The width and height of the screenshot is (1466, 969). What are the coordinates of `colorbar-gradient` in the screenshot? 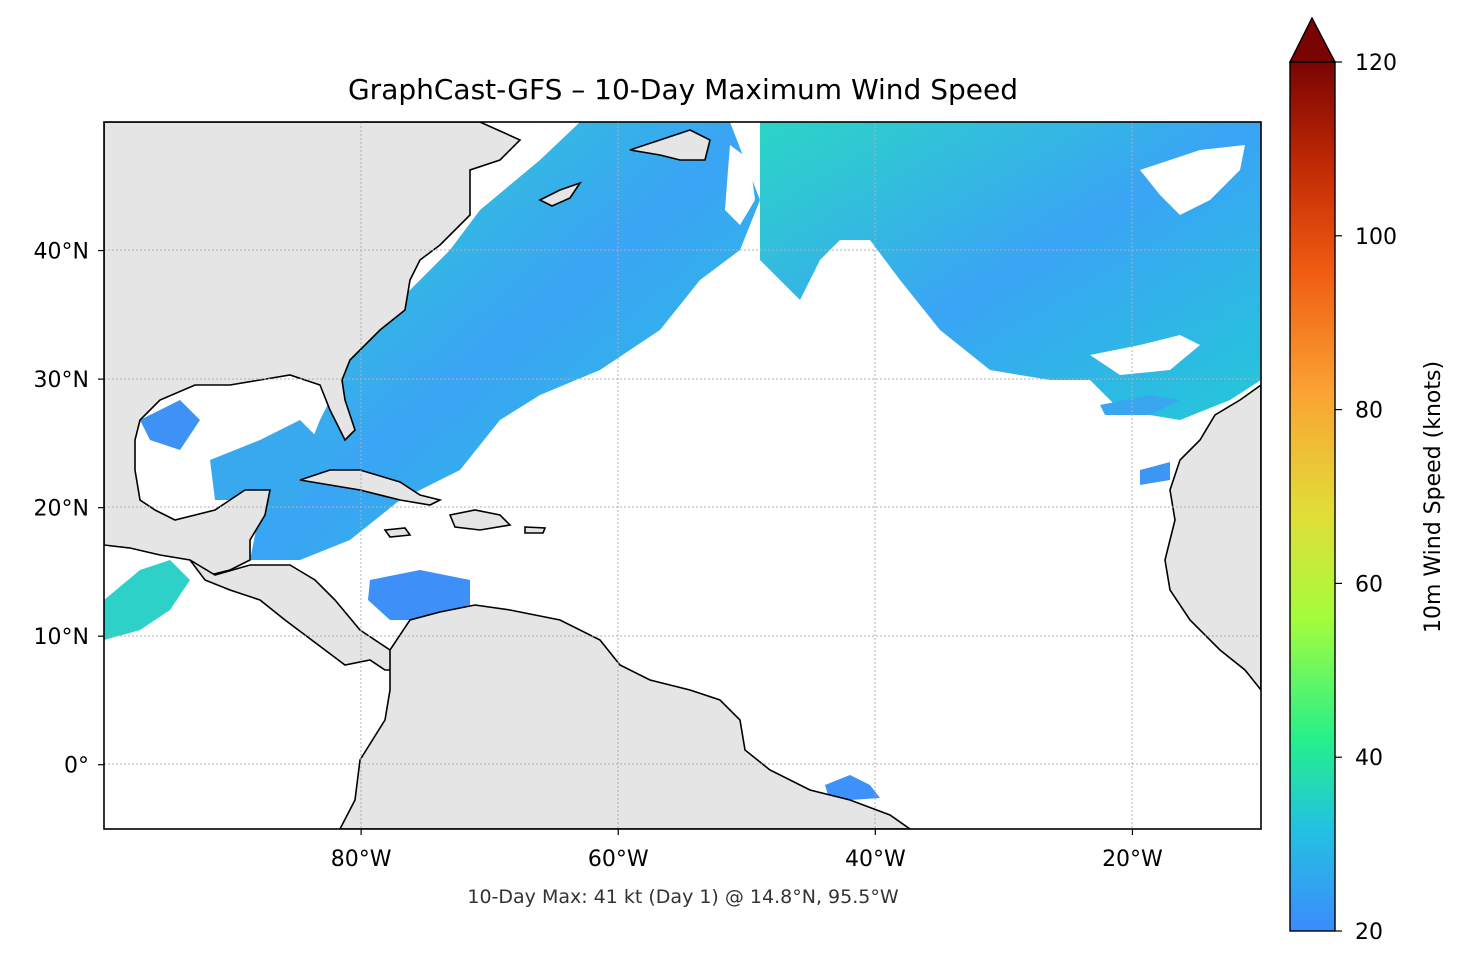 It's located at (1312, 496).